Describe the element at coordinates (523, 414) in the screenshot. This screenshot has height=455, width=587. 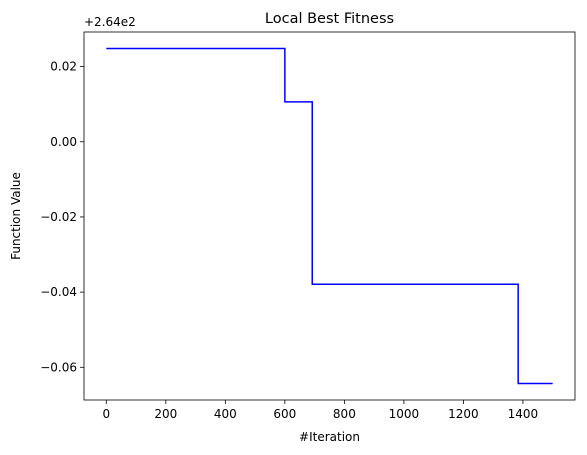
I see `x-tick-label: 1400` at that location.